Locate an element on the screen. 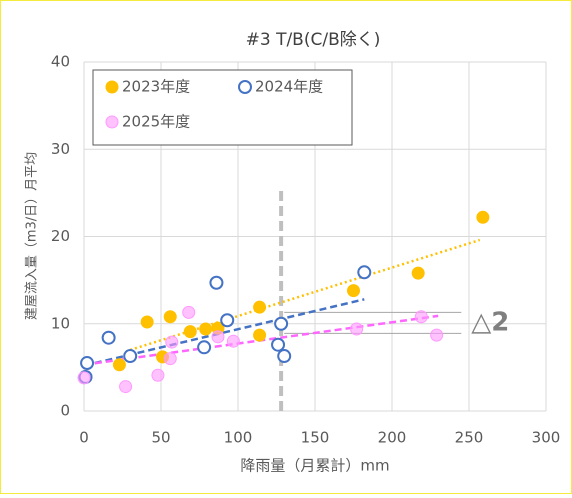 This screenshot has width=572, height=498. x-tick-label: 250 is located at coordinates (469, 438).